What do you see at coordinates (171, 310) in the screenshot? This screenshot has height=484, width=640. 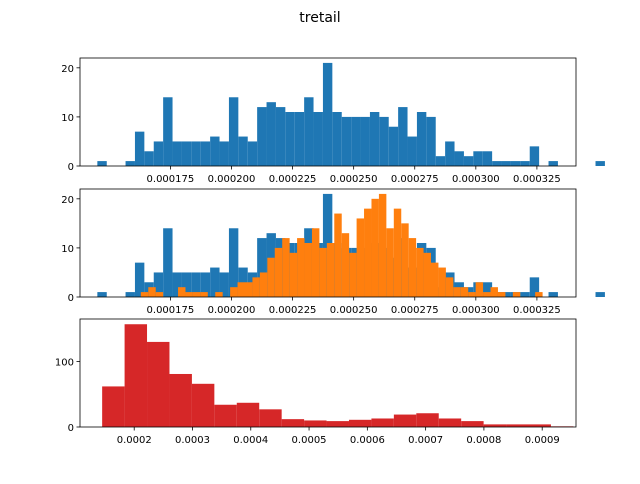 I see `x-tick-label: 0.000175` at bounding box center [171, 310].